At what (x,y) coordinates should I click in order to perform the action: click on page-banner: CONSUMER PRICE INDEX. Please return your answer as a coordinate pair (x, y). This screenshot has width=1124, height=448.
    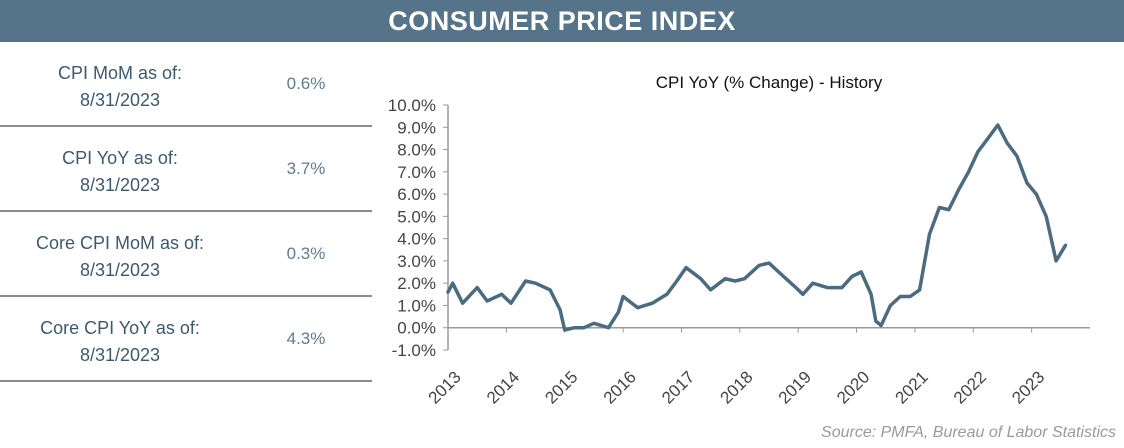
    Looking at the image, I should click on (562, 21).